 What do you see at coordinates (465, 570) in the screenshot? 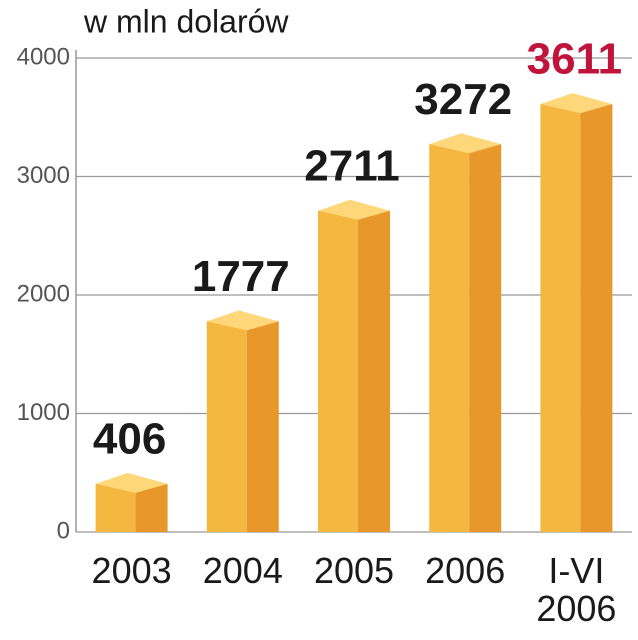
I see `x-tick-label: 2006` at bounding box center [465, 570].